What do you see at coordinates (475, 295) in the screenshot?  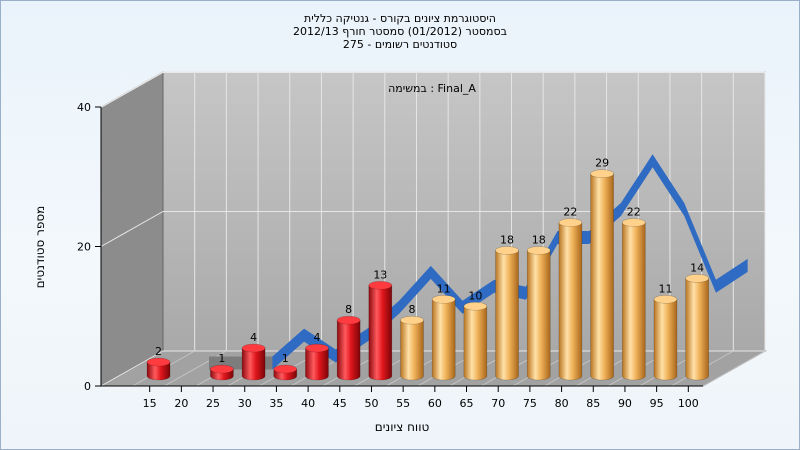 I see `bar-value-label: 10` at bounding box center [475, 295].